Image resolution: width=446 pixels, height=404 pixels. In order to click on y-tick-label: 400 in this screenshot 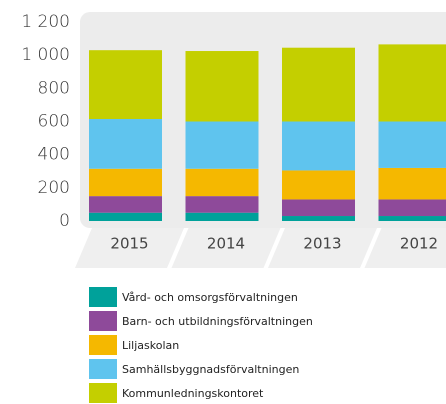, I will do `click(54, 155)`.